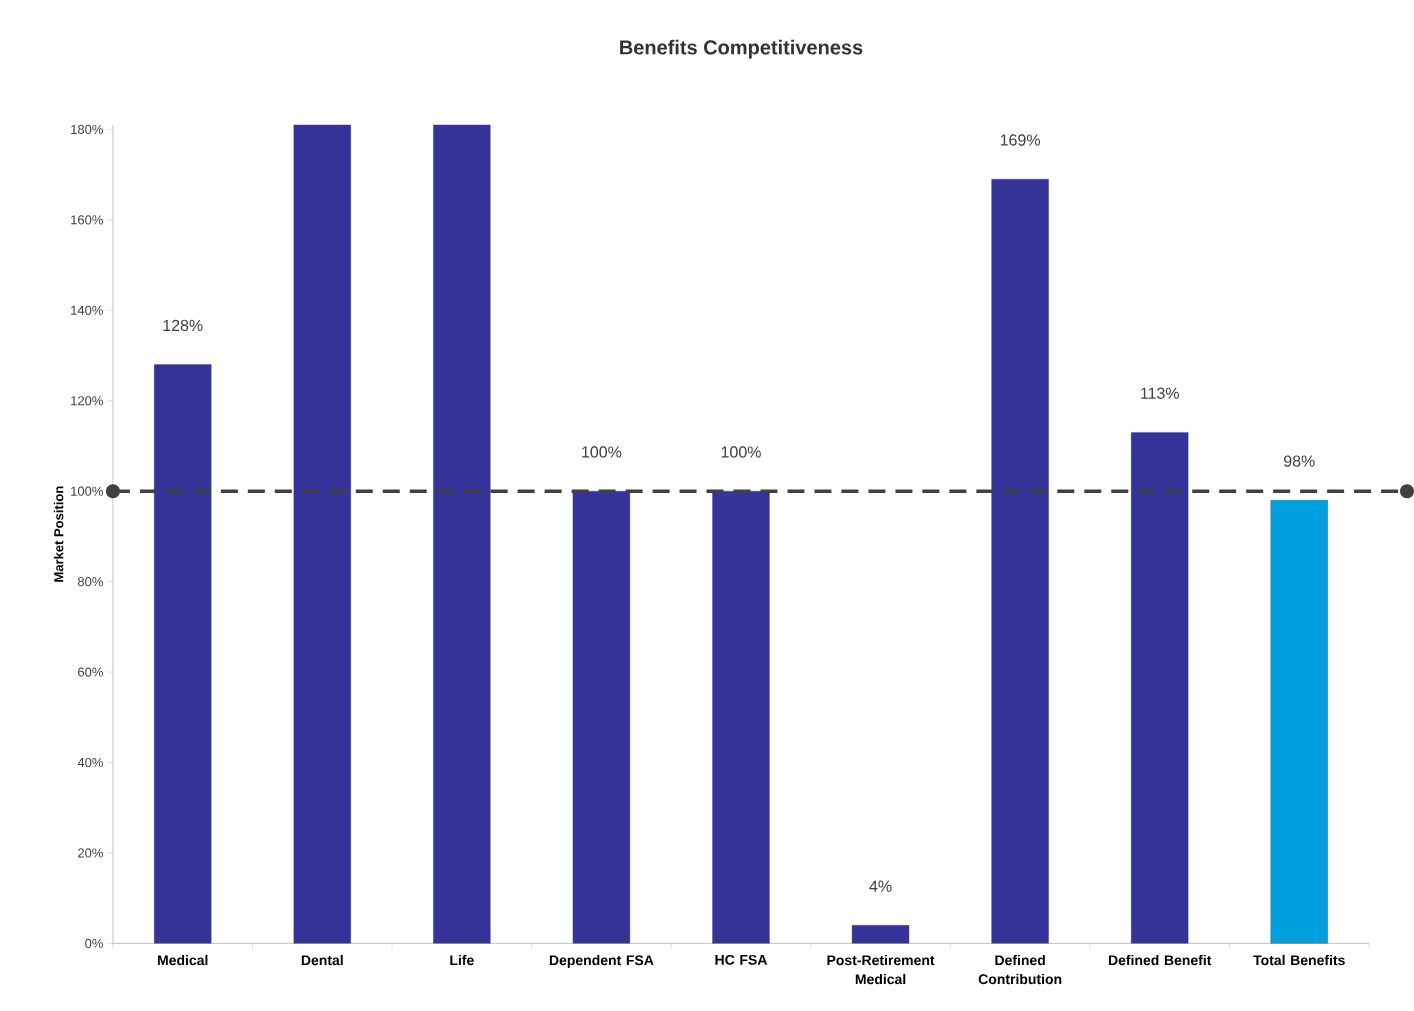  What do you see at coordinates (1020, 140) in the screenshot?
I see `data-label: 169%` at bounding box center [1020, 140].